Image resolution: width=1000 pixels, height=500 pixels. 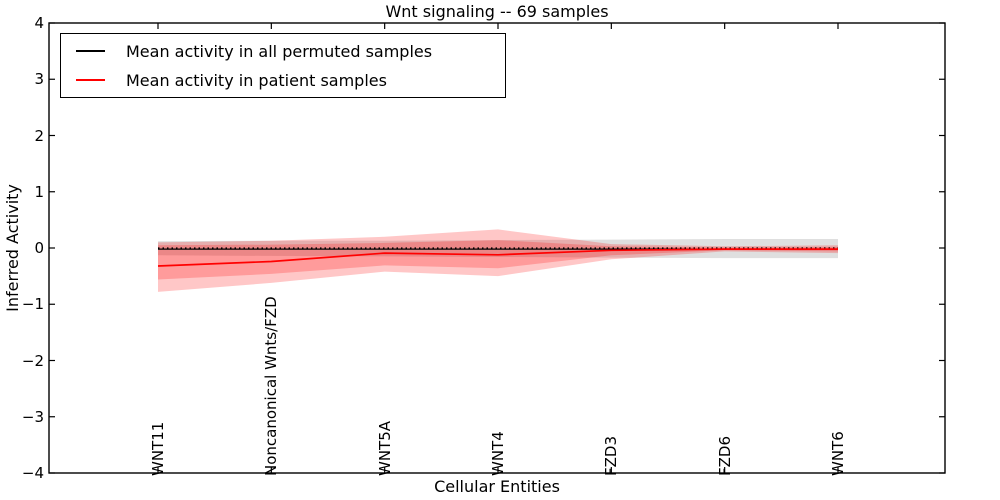 I want to click on legend-entry-patient: Mean activity in patient samples, so click(x=290, y=80).